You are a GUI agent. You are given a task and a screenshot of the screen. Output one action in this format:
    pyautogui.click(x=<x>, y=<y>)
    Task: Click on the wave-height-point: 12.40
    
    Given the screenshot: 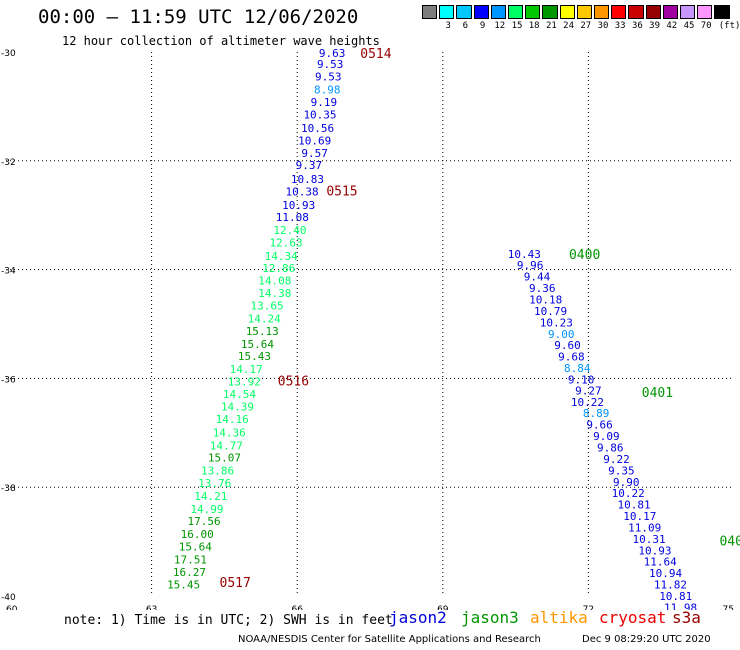 What is the action you would take?
    pyautogui.click(x=289, y=230)
    